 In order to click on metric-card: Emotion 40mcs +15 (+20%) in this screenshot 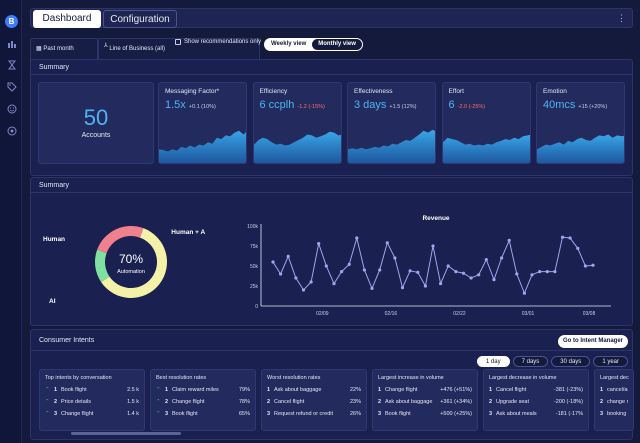, I will do `click(580, 123)`.